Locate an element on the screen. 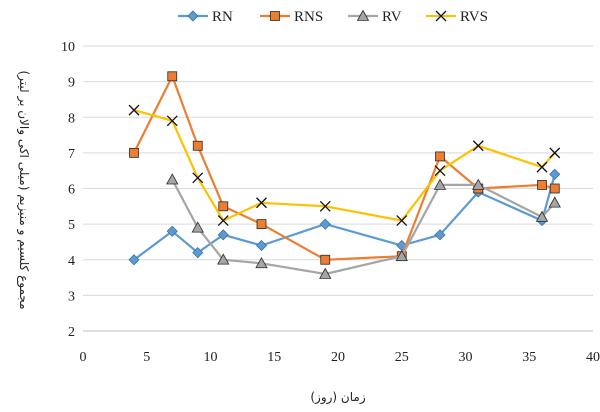 The width and height of the screenshot is (600, 412). x-tick-label-5: 25 is located at coordinates (402, 357).